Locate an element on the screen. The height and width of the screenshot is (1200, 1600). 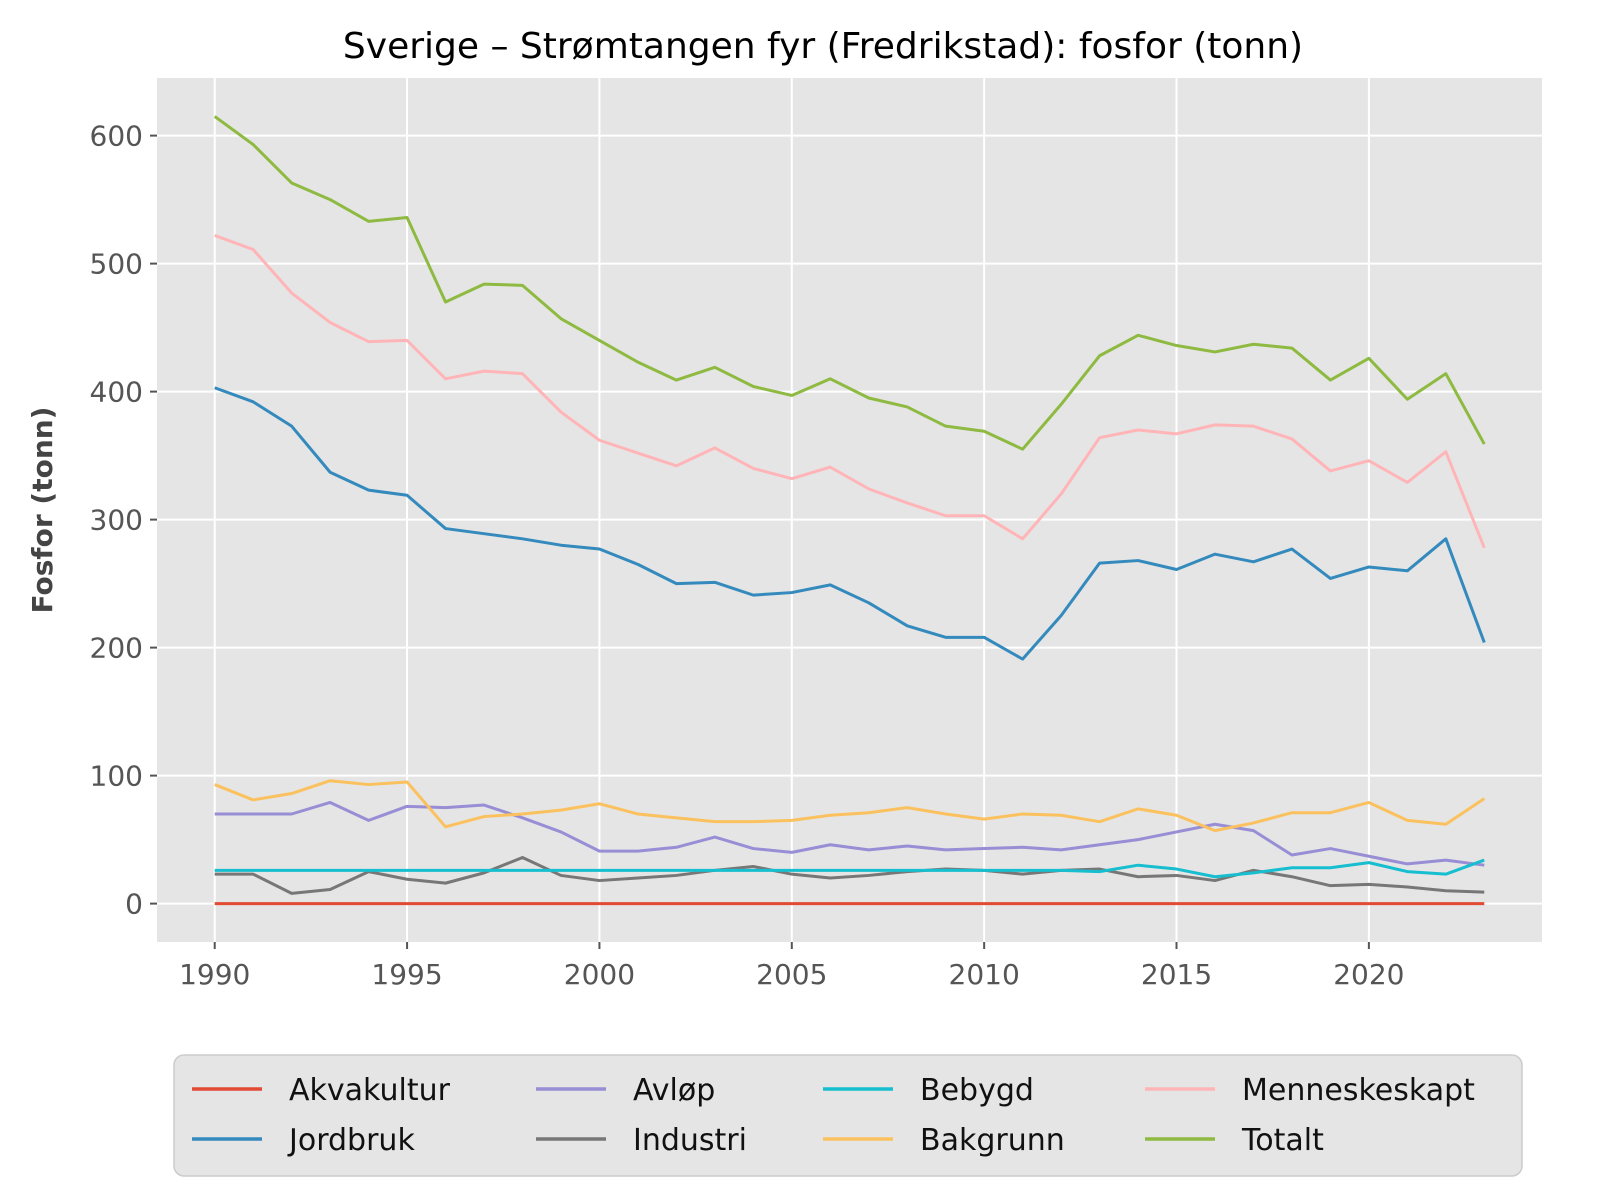
x-axis-ticks: 1990 1995 2000 2005 2010 2015 2020 is located at coordinates (792, 966).